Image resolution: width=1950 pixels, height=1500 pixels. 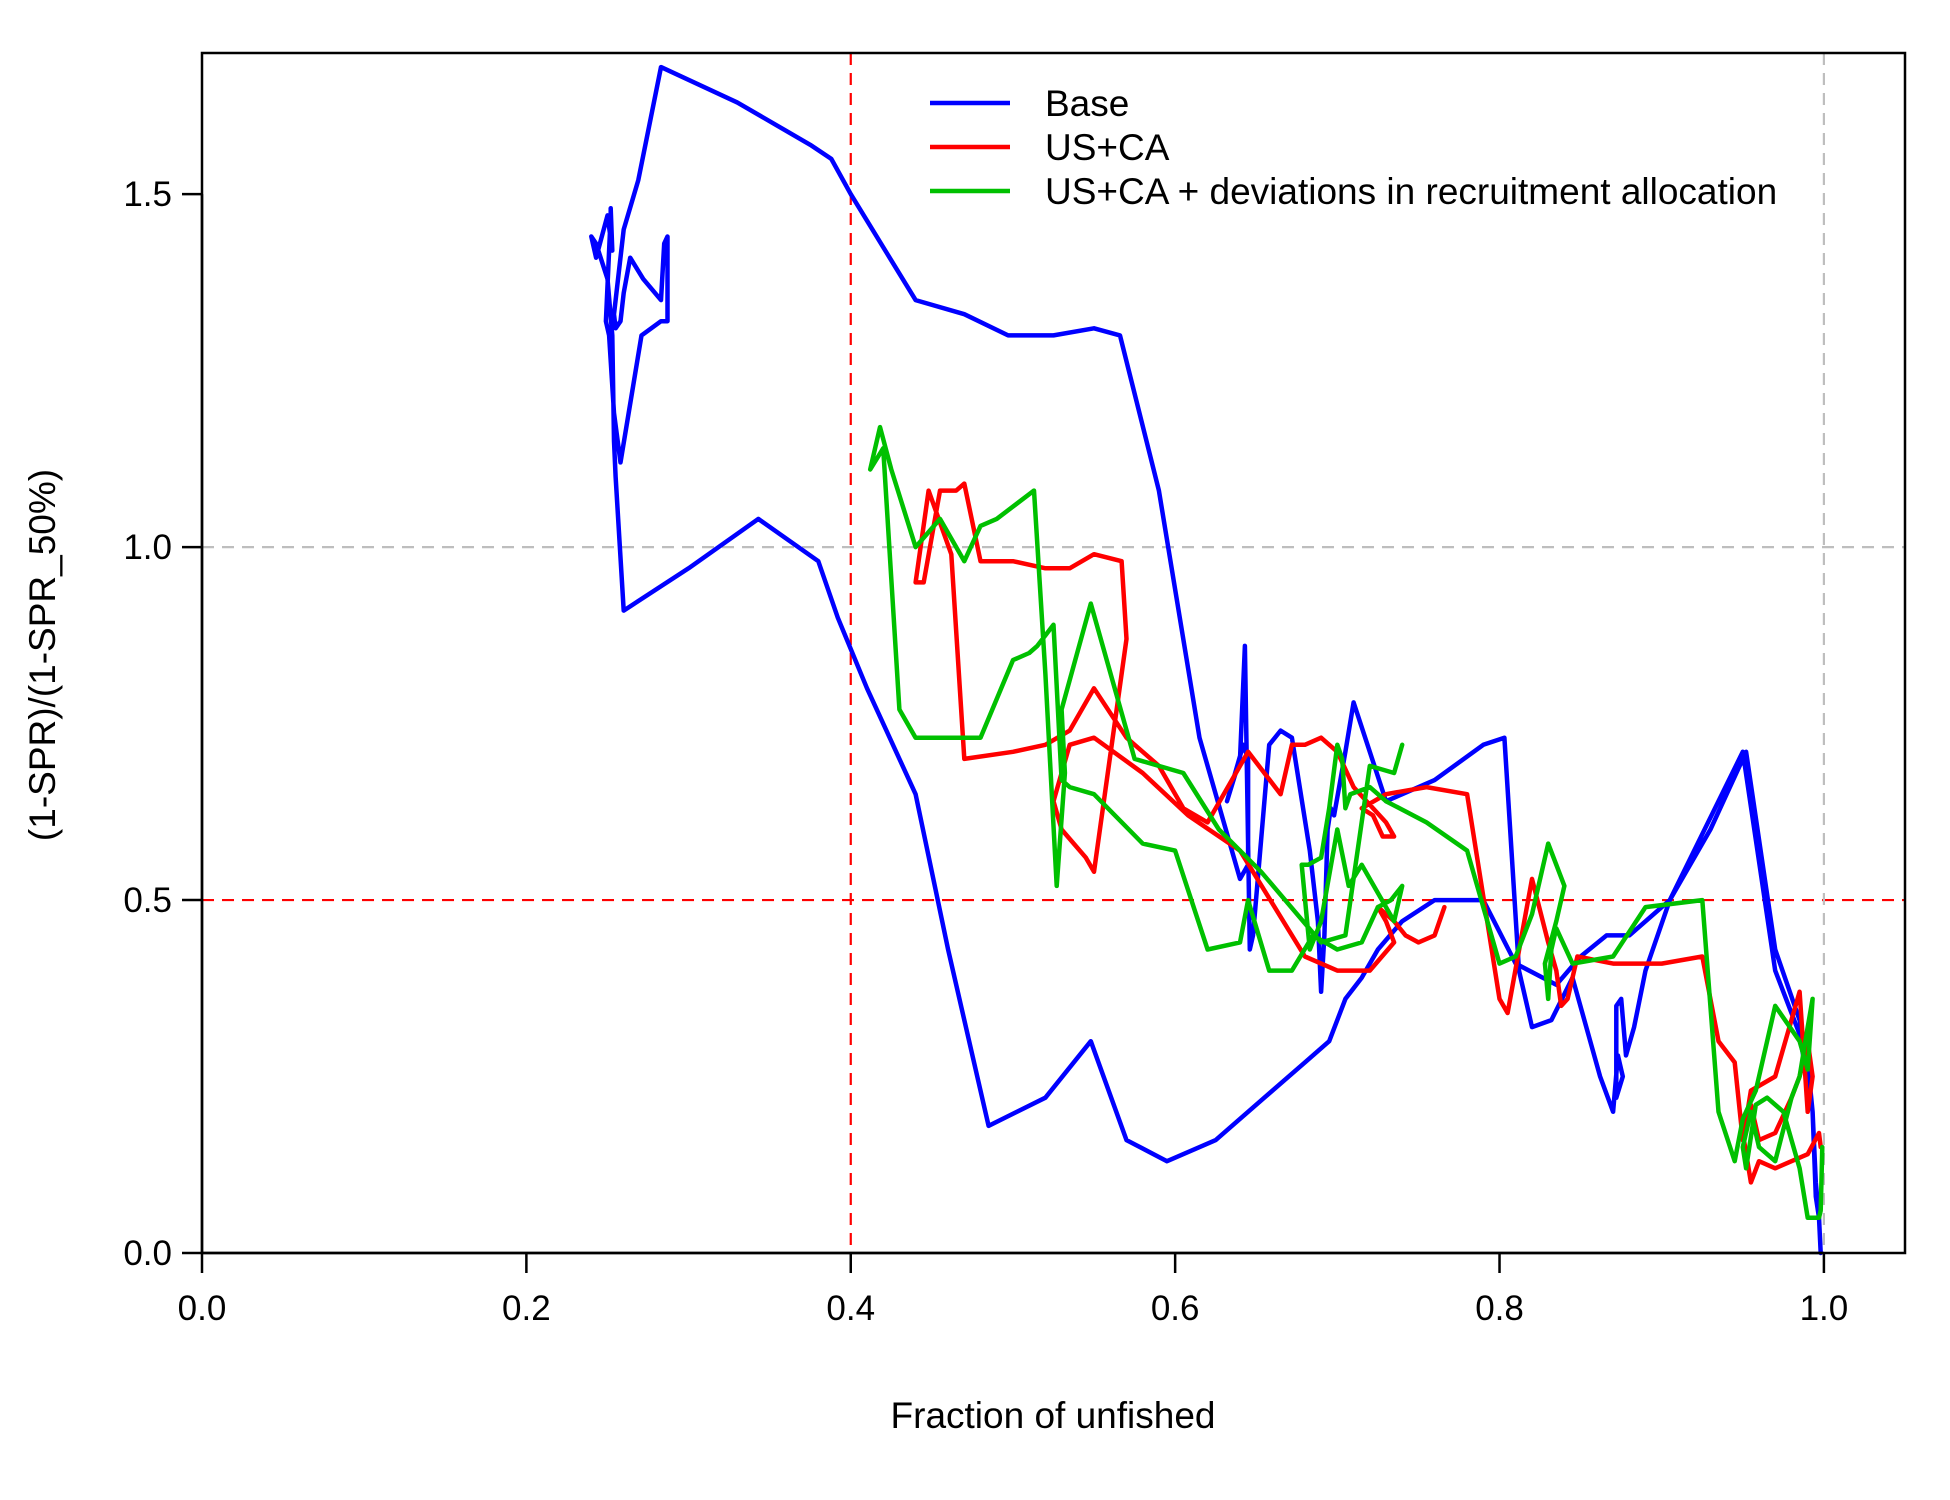 What do you see at coordinates (1107, 147) in the screenshot?
I see `legend-label-1: US+CA` at bounding box center [1107, 147].